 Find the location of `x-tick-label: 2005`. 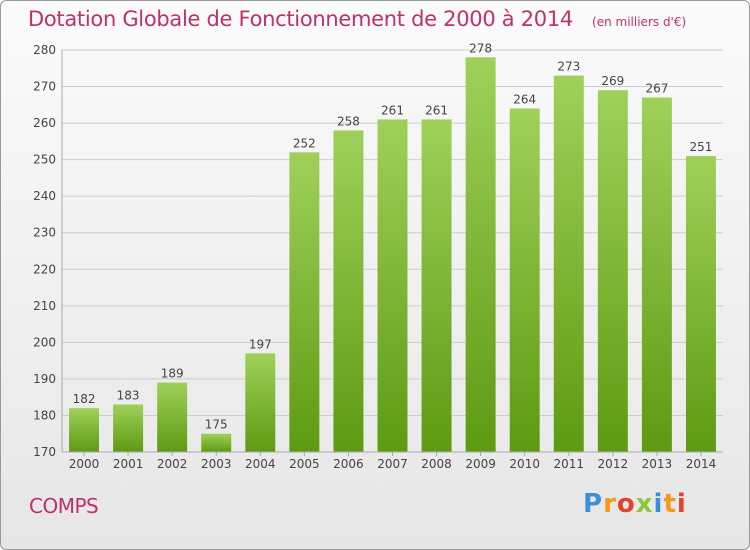

x-tick-label: 2005 is located at coordinates (304, 464).